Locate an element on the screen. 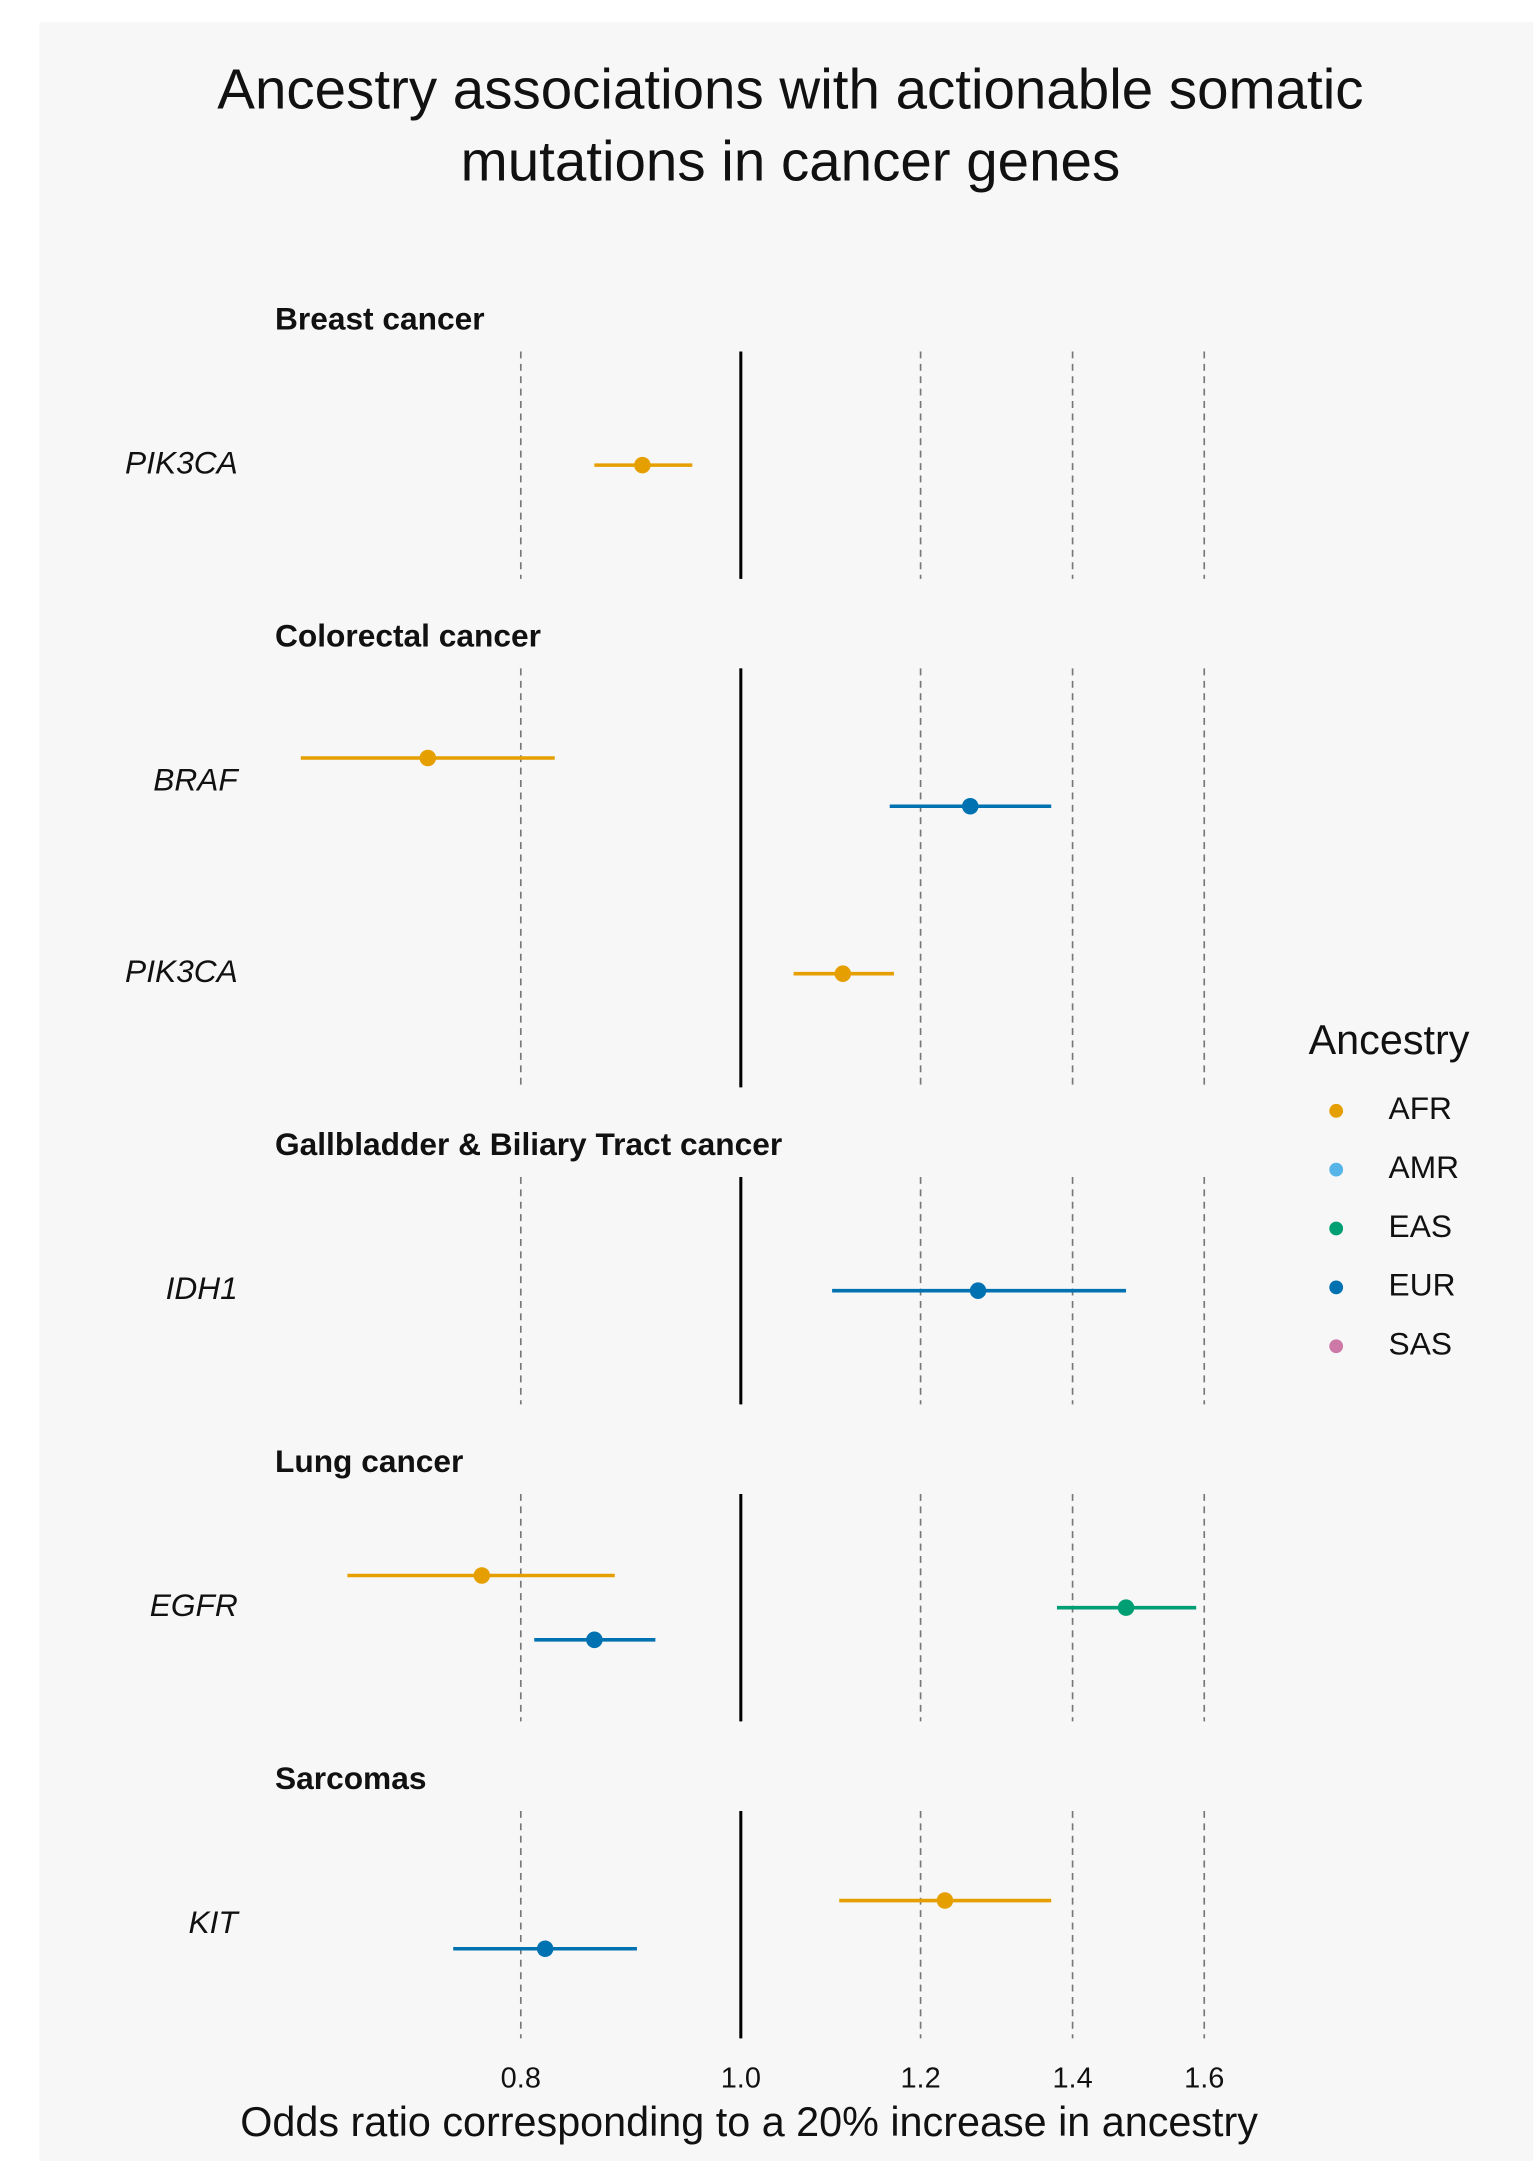  x-tick-label: 0.8 is located at coordinates (521, 2078).